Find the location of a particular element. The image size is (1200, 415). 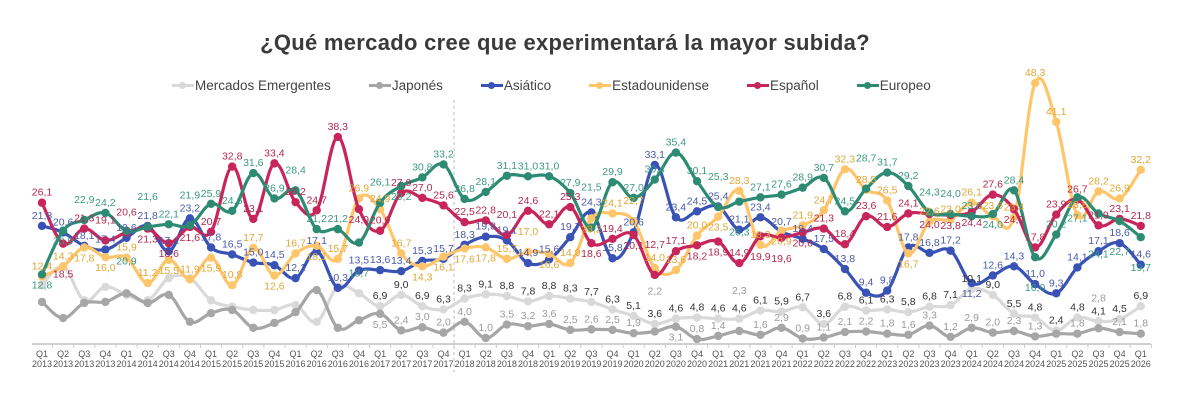

data-label: 4,0 is located at coordinates (464, 312).